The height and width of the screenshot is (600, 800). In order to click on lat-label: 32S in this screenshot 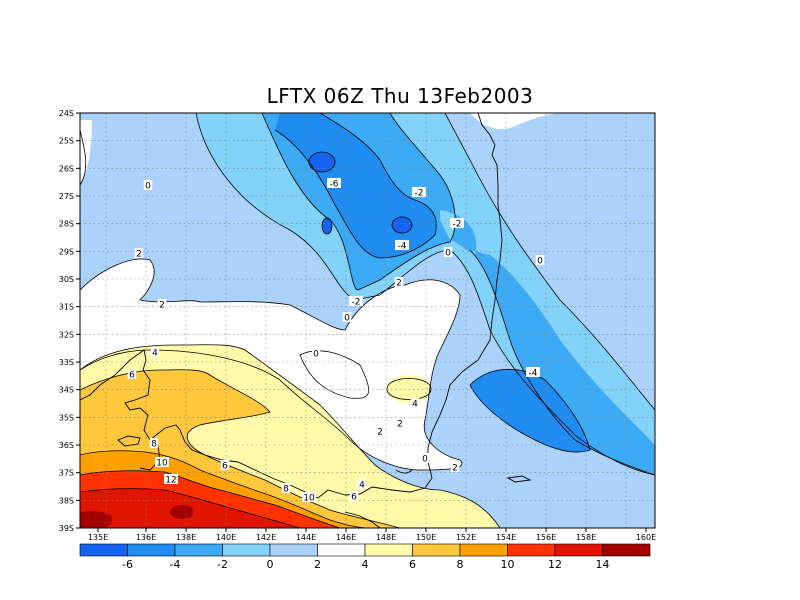, I will do `click(66, 334)`.